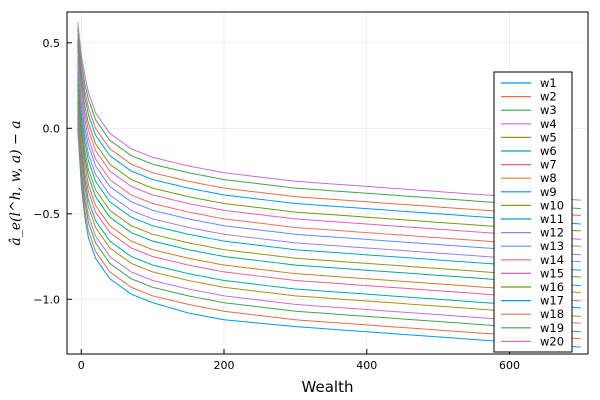  Describe the element at coordinates (552, 328) in the screenshot. I see `legend-label: w19` at that location.